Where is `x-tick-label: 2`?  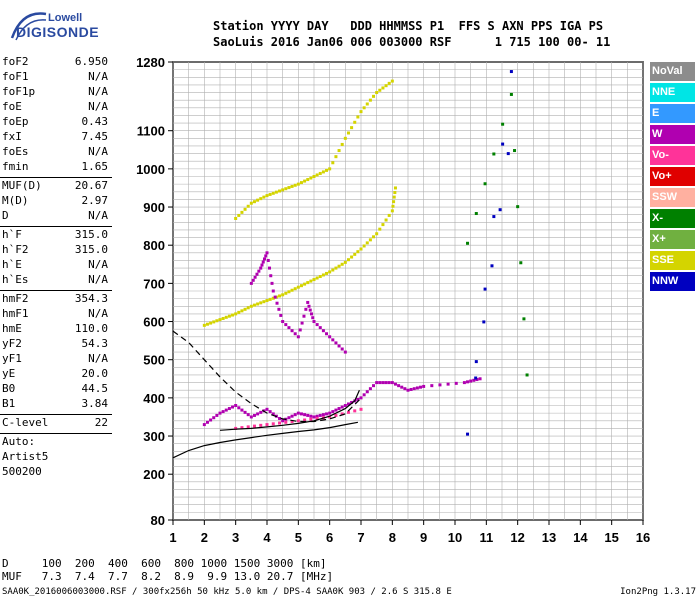 x-tick-label: 2 is located at coordinates (204, 537).